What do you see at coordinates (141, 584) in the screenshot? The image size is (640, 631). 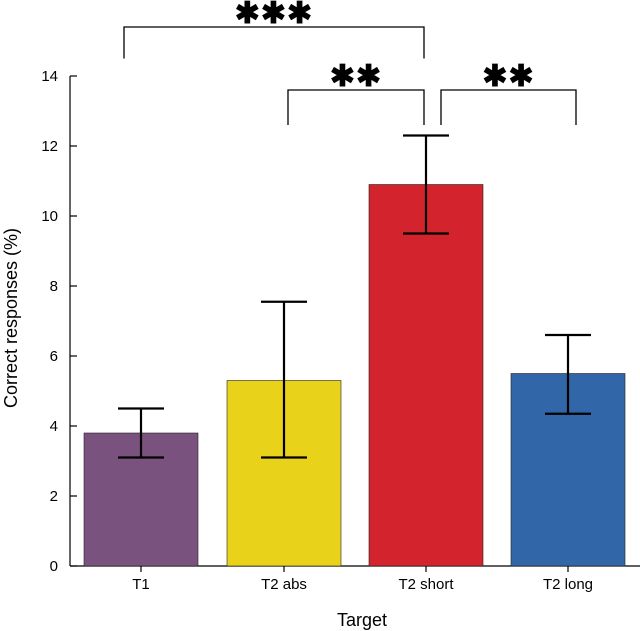 I see `x-tick-label: T1` at bounding box center [141, 584].